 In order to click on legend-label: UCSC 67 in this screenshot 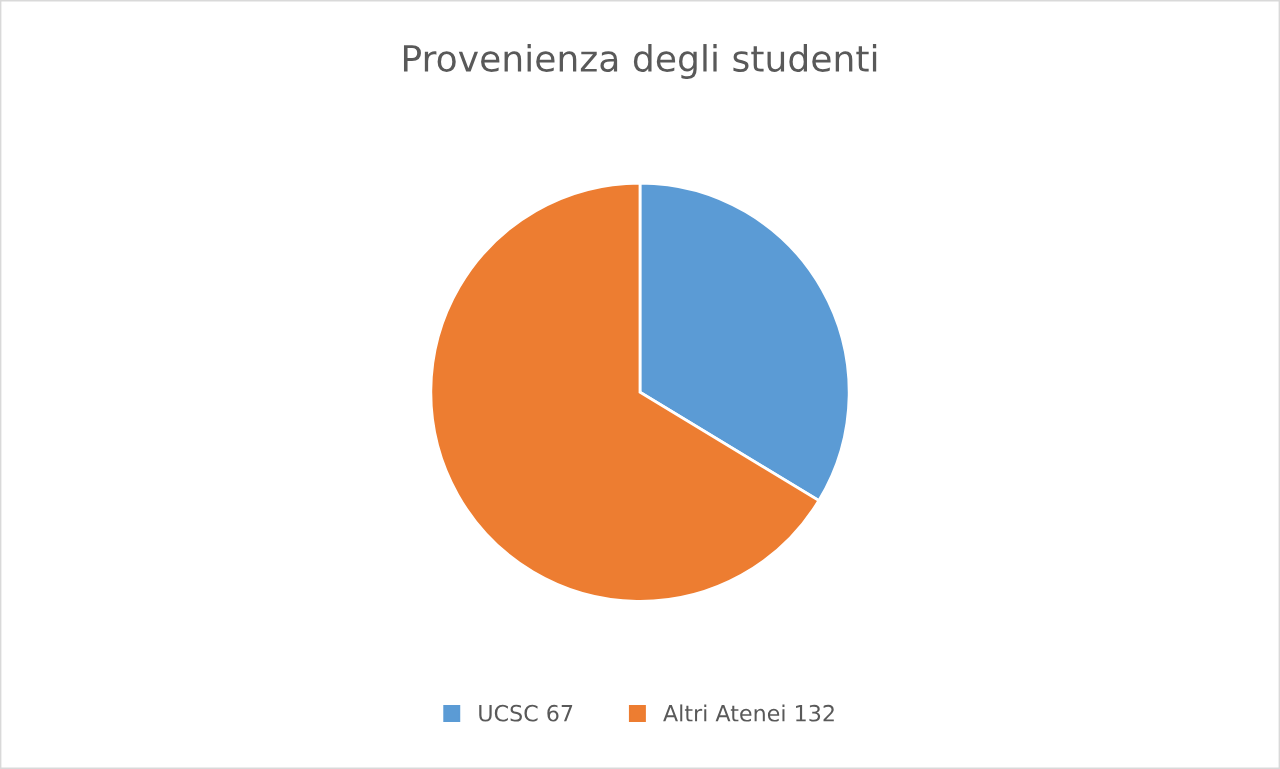, I will do `click(526, 713)`.